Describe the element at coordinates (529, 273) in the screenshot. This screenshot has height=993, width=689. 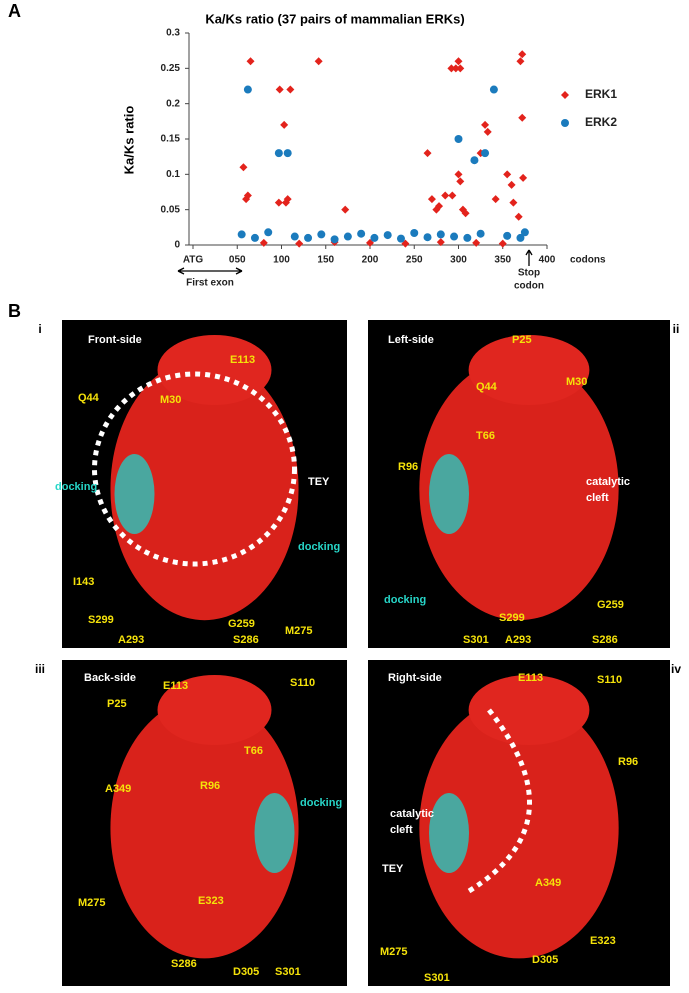
I see `annotation: Stop` at that location.